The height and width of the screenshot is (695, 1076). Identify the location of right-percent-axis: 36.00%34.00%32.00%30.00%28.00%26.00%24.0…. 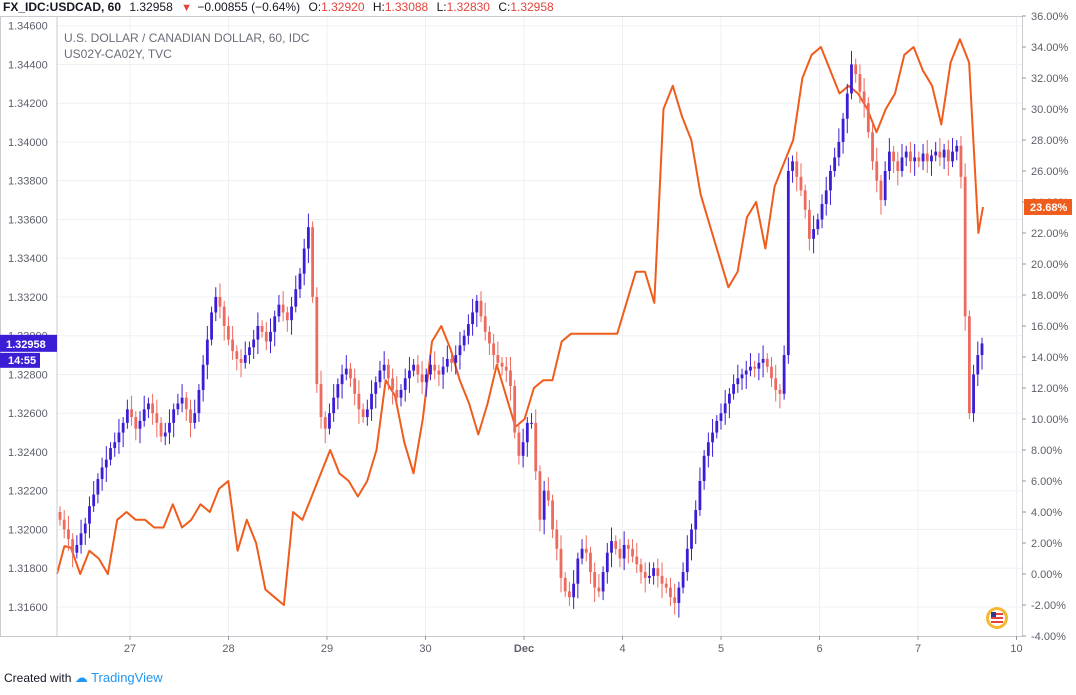
(1045, 327).